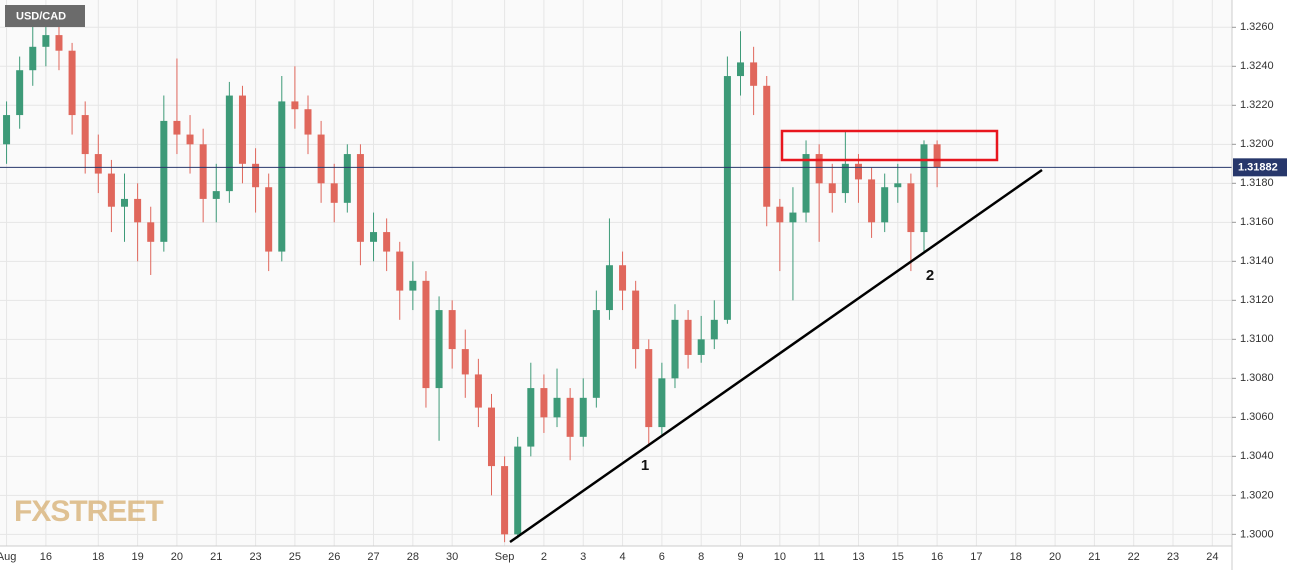 The width and height of the screenshot is (1306, 570). What do you see at coordinates (889, 145) in the screenshot?
I see `resistance-box` at bounding box center [889, 145].